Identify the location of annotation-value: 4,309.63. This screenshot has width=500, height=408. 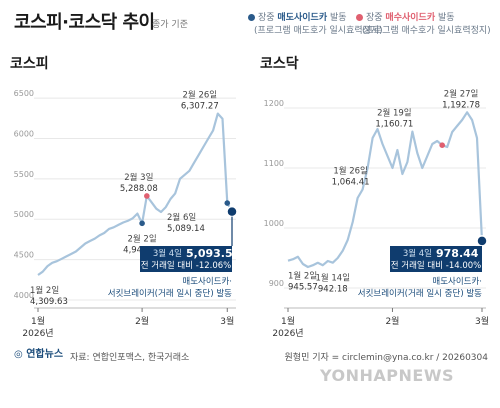
(49, 302).